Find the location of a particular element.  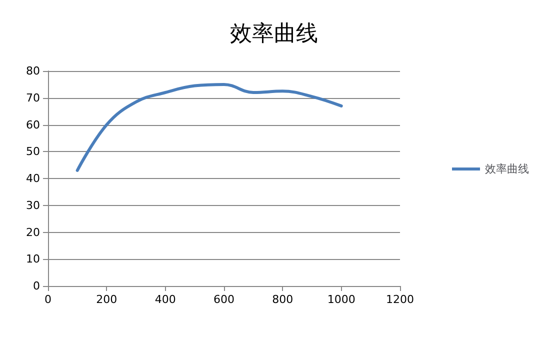

x-tick-label: 600 is located at coordinates (224, 299).